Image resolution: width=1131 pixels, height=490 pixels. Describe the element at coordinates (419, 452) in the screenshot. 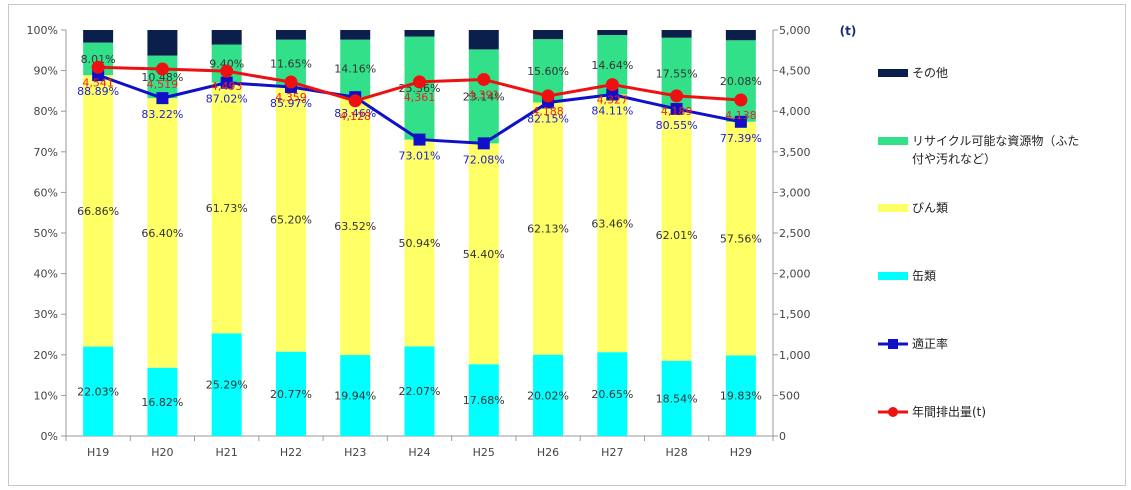

I see `x-tick-label: H24` at that location.